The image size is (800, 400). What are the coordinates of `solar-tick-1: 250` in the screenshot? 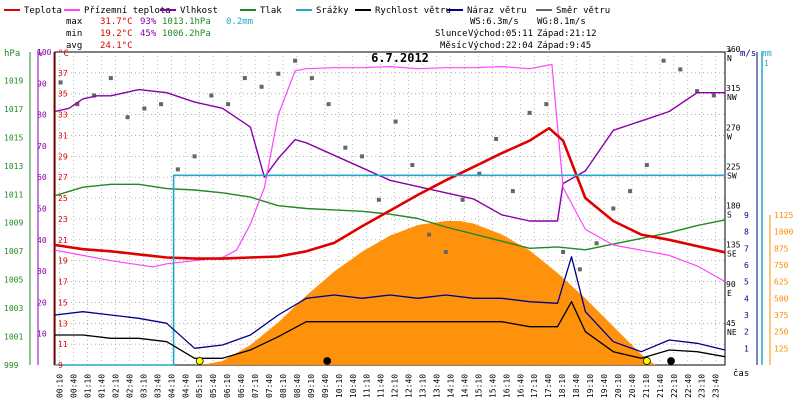 It's located at (781, 332).